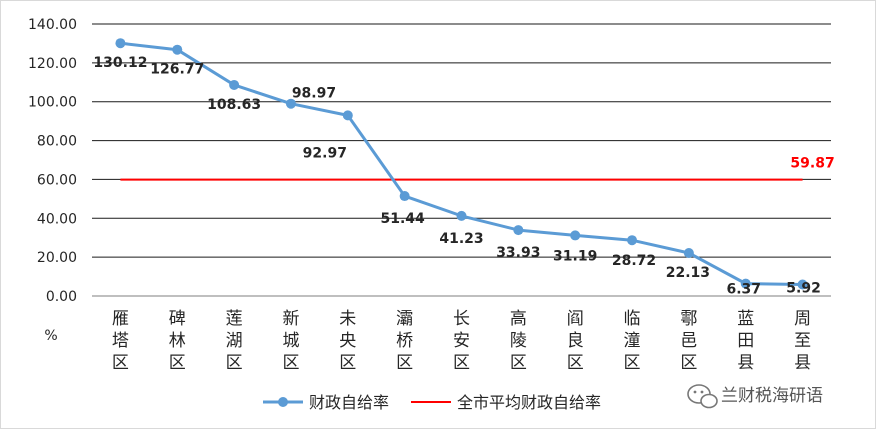 This screenshot has height=430, width=876. What do you see at coordinates (325, 153) in the screenshot?
I see `data-label: 92.97` at bounding box center [325, 153].